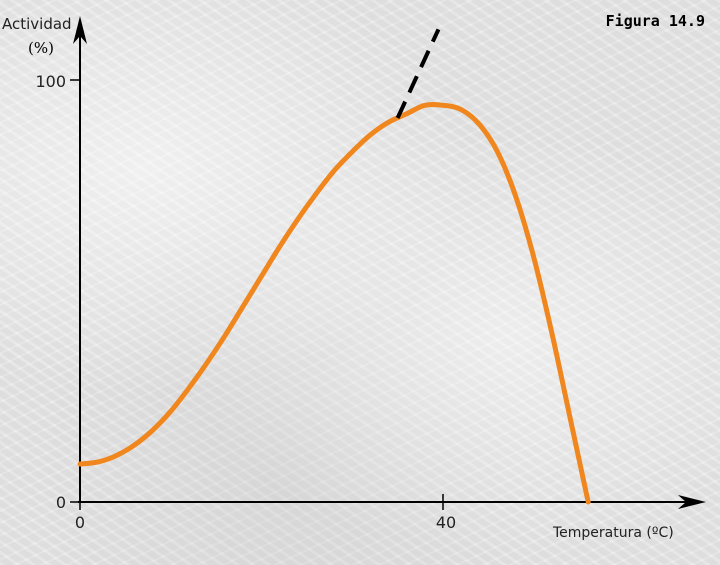 The height and width of the screenshot is (565, 720). What do you see at coordinates (613, 533) in the screenshot?
I see `x-axis-label: Temperatura (ºC)` at bounding box center [613, 533].